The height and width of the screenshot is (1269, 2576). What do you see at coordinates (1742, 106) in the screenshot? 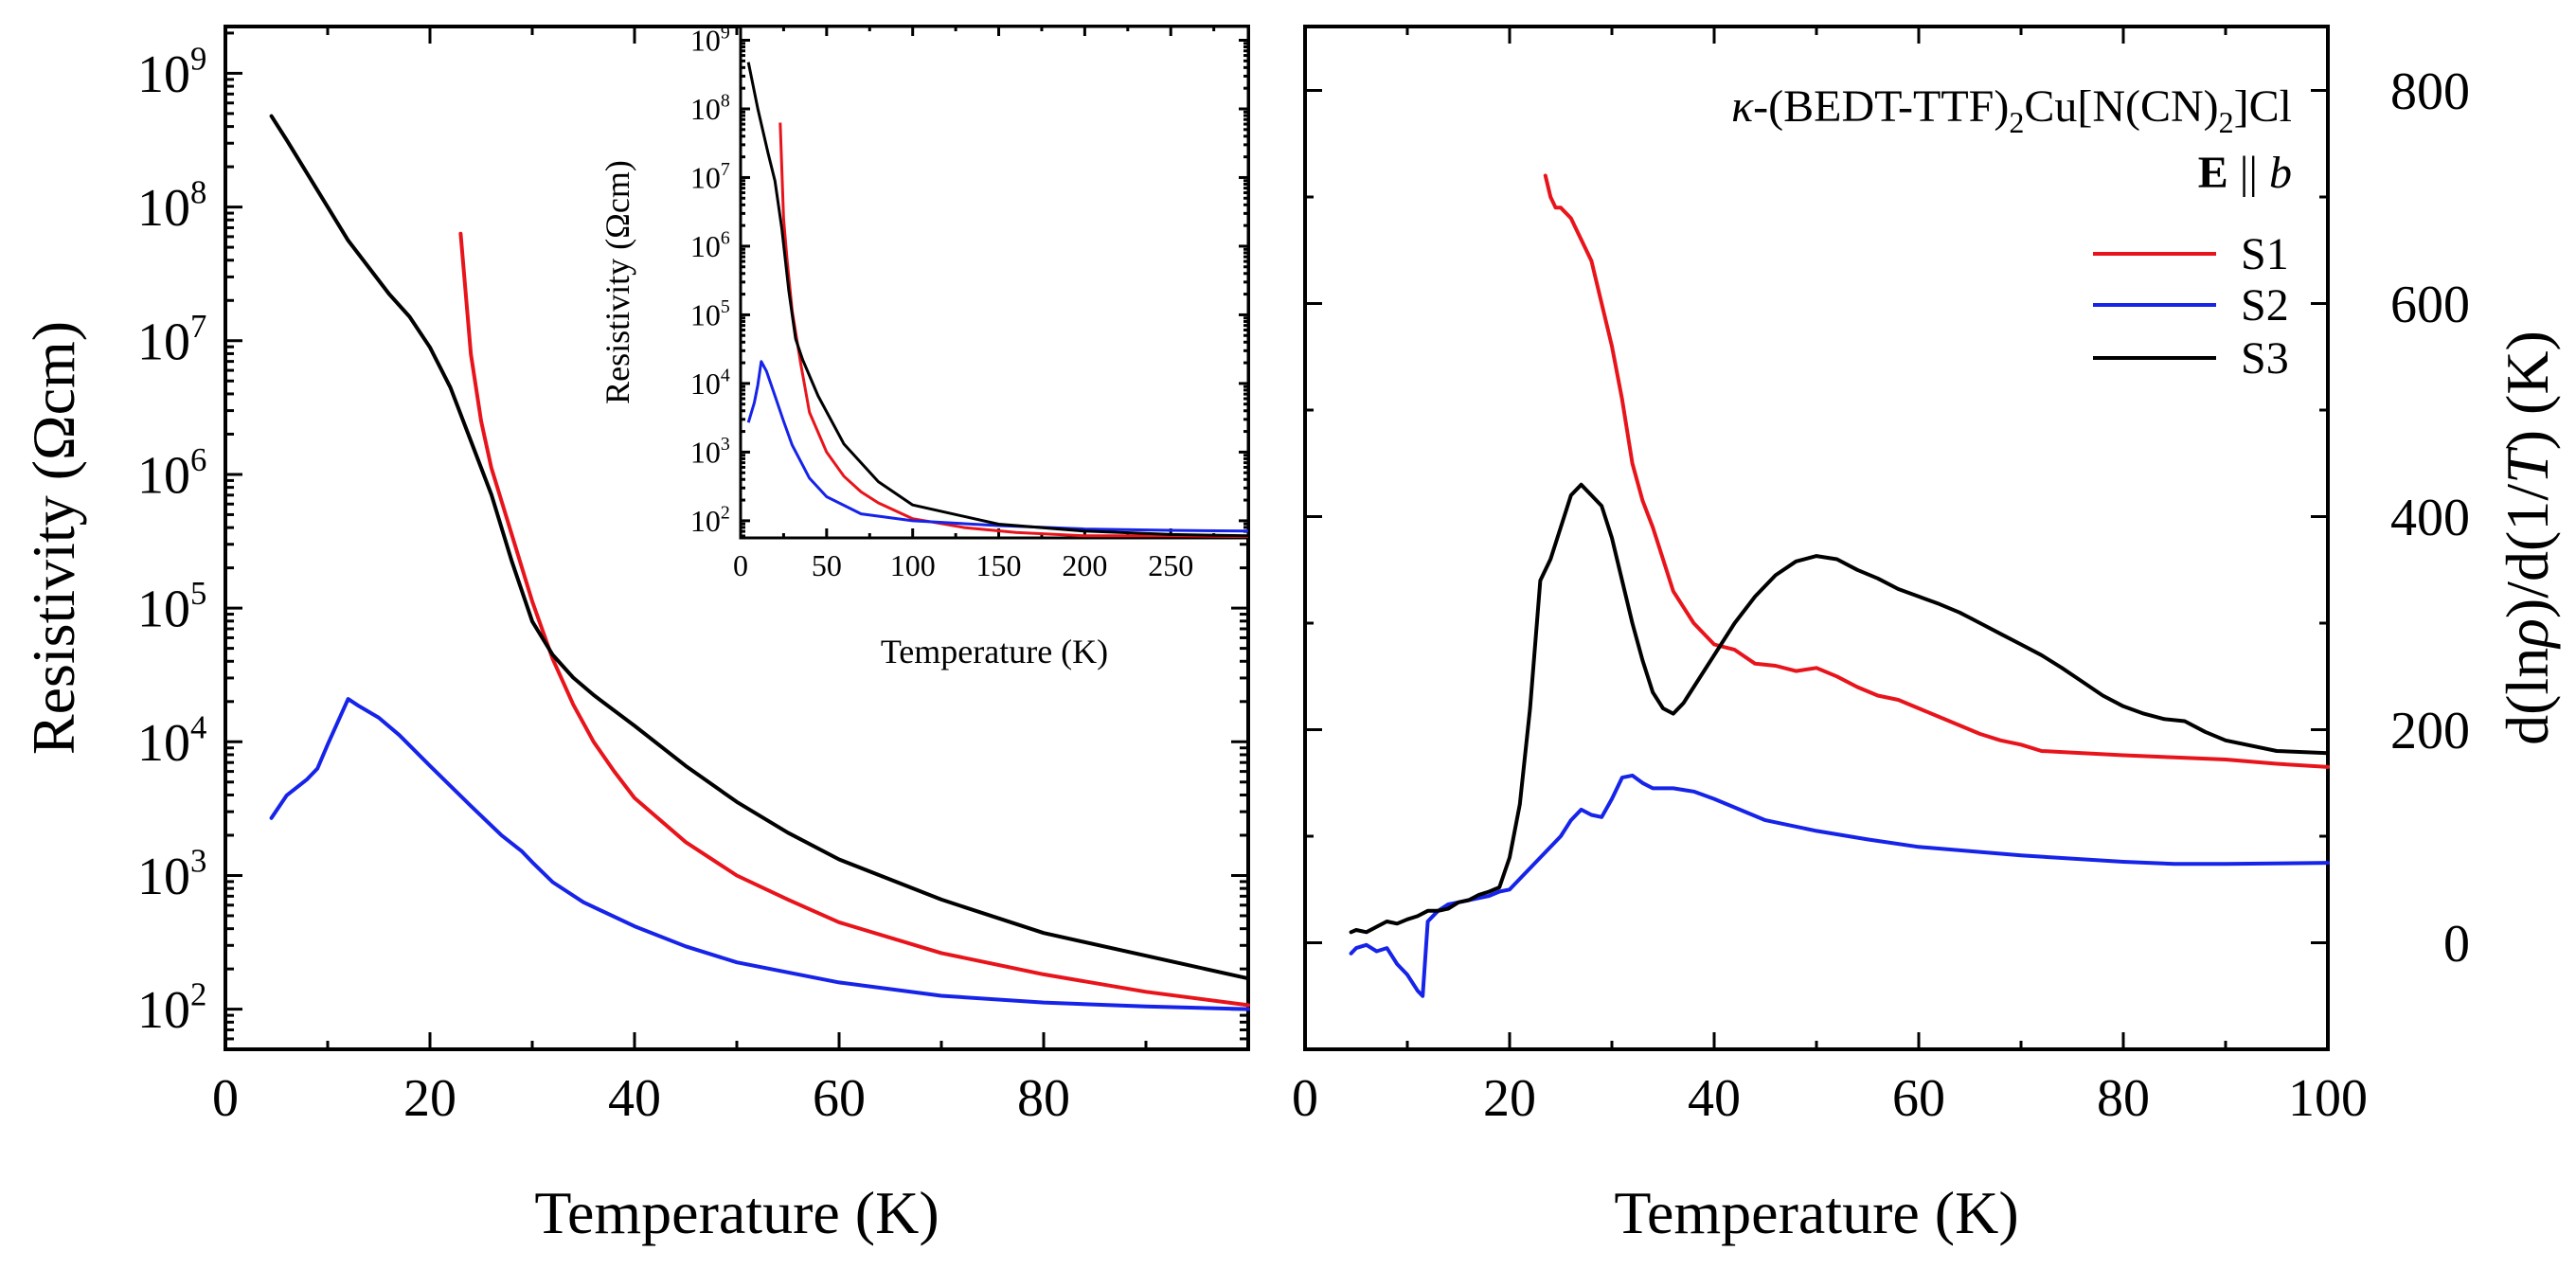
I see `formula-kappa: κ` at bounding box center [1742, 106].